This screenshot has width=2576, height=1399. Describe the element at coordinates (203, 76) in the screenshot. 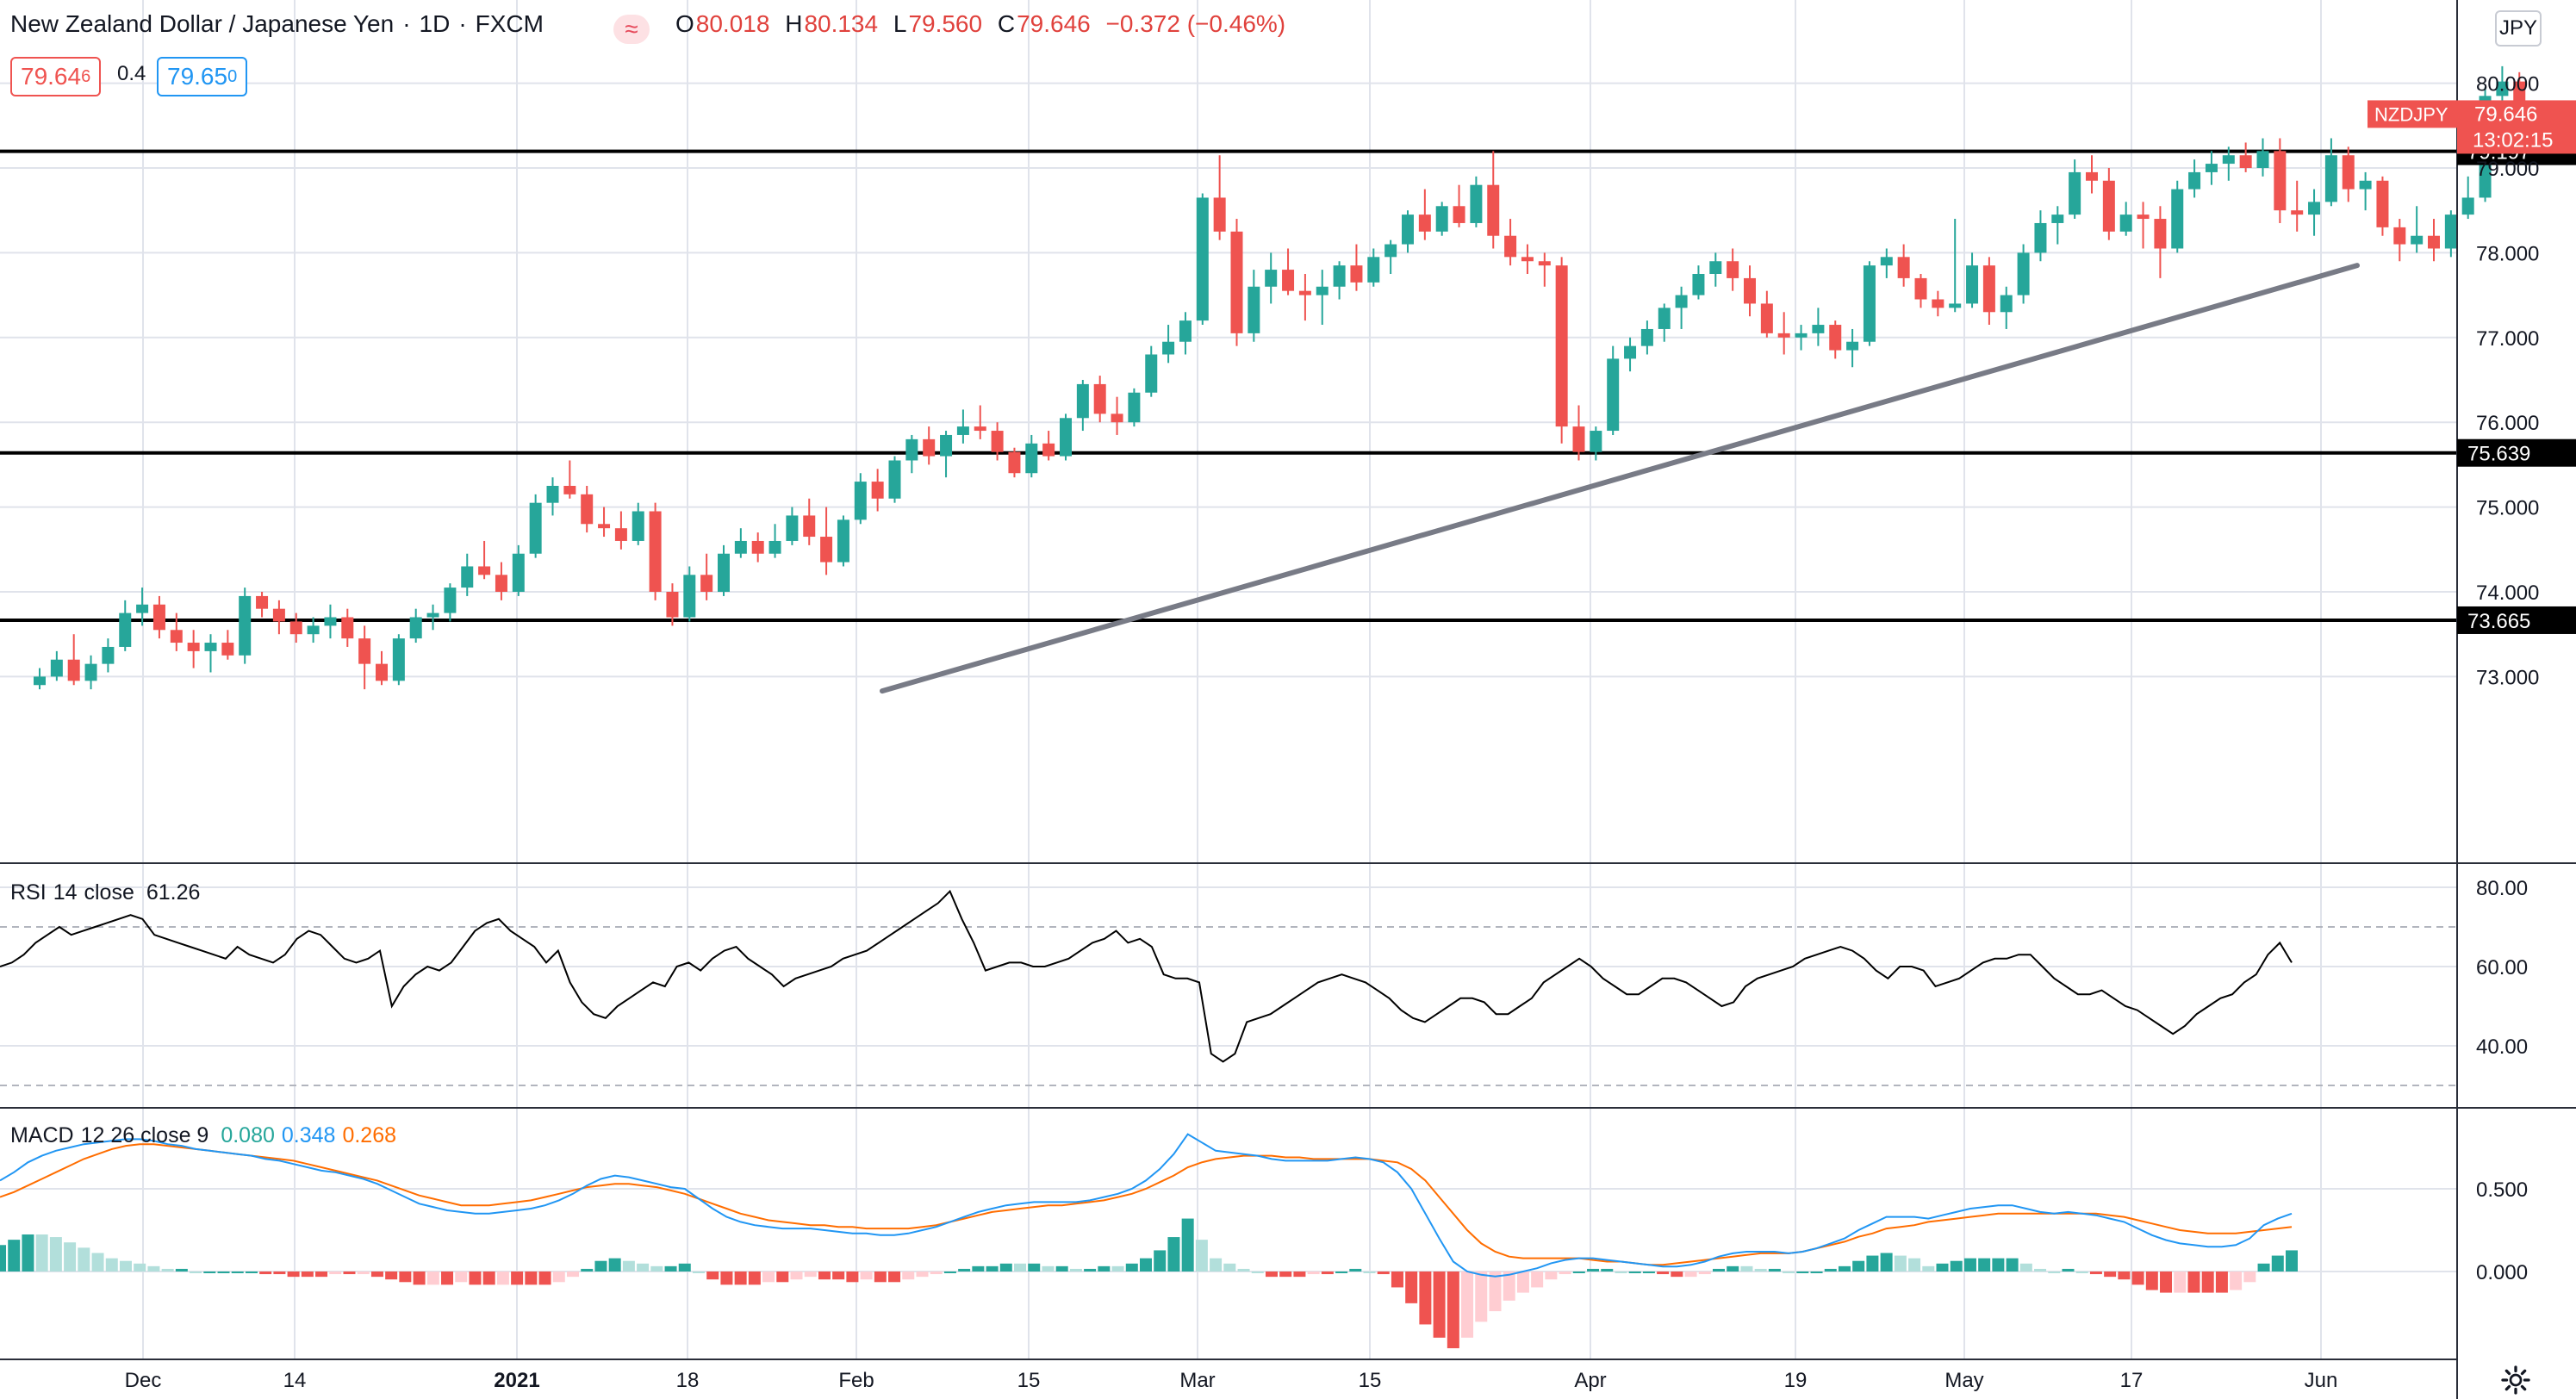

I see `buy-price-button: 79.650` at that location.